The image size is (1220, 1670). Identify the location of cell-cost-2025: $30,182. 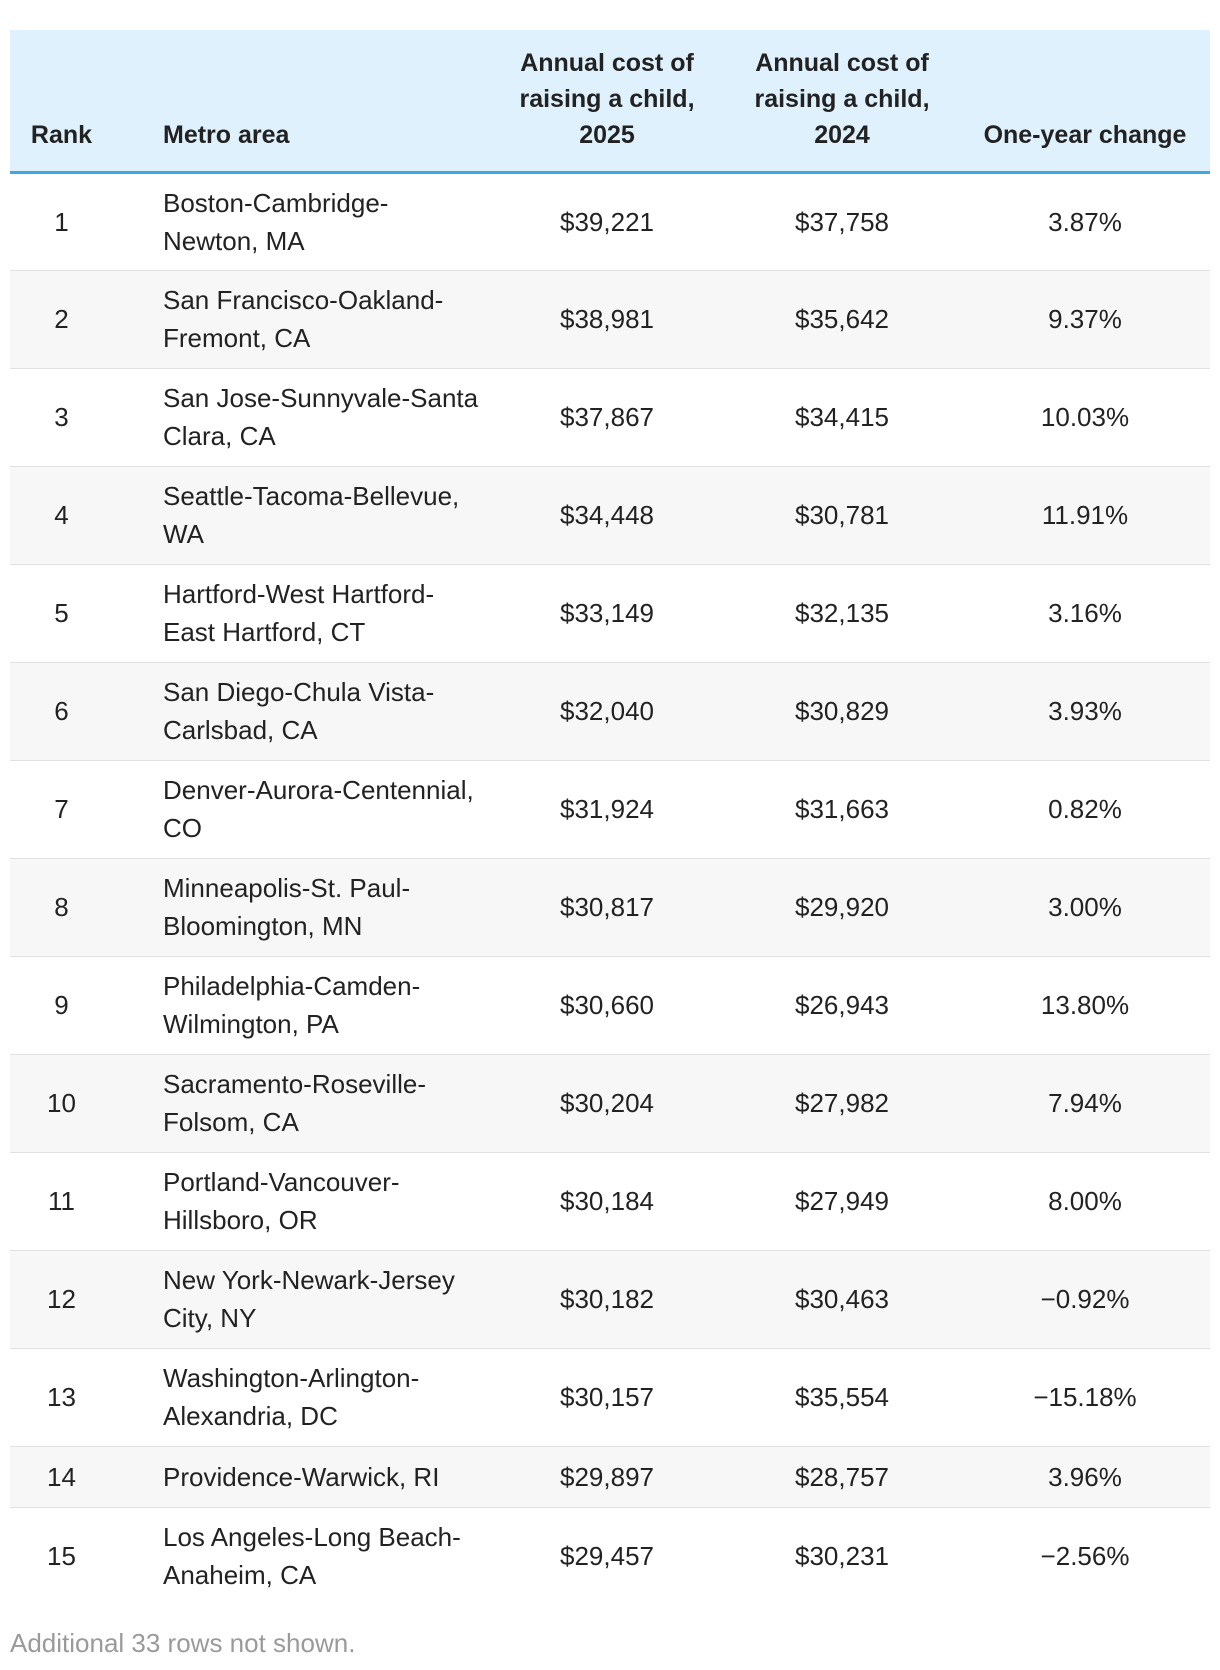
(607, 1299).